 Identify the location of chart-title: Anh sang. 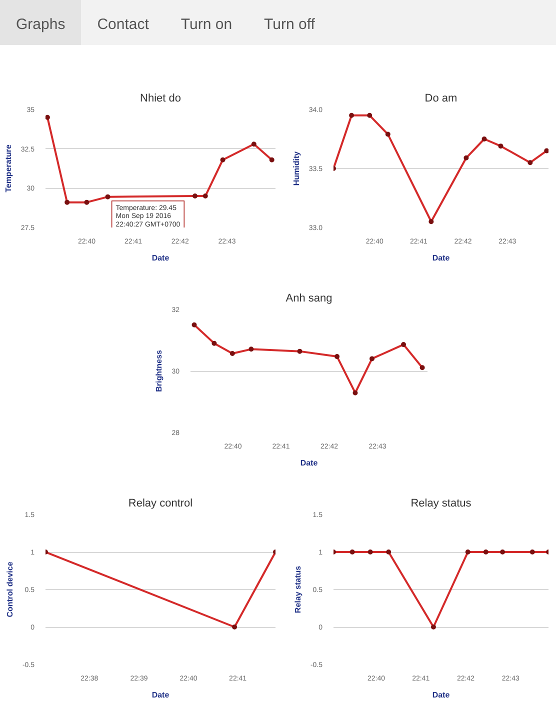
(309, 298).